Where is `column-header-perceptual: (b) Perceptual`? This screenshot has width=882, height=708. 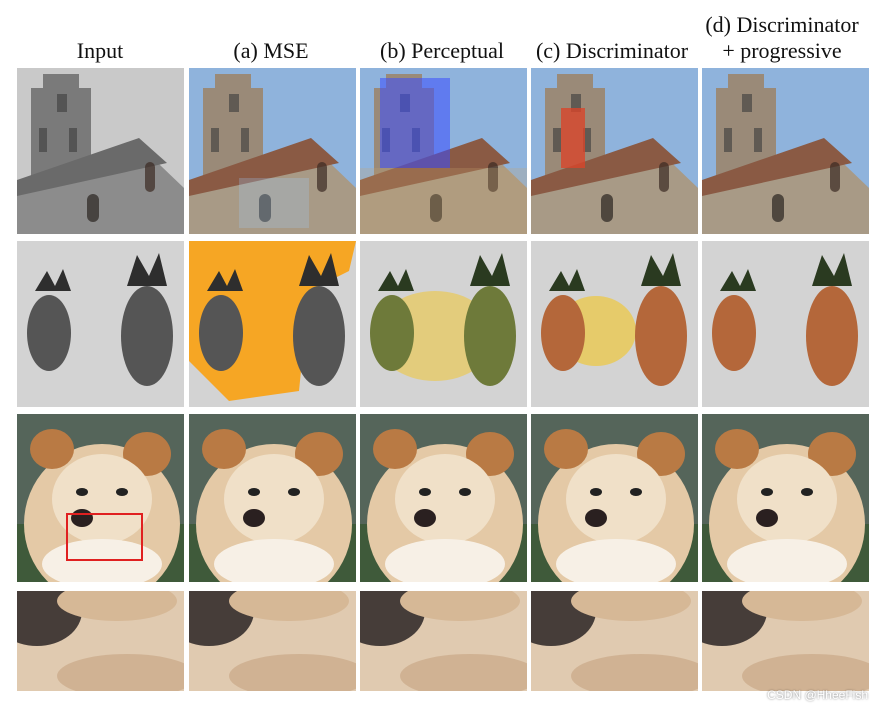
column-header-perceptual: (b) Perceptual is located at coordinates (442, 50).